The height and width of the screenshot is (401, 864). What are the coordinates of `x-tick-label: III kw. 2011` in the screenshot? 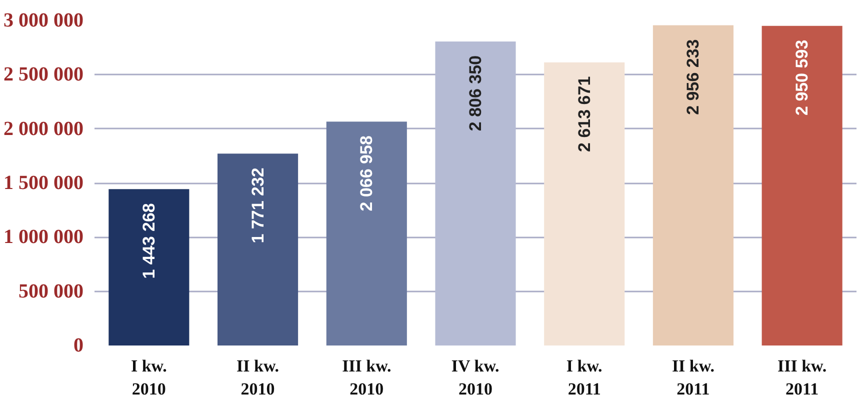 It's located at (802, 377).